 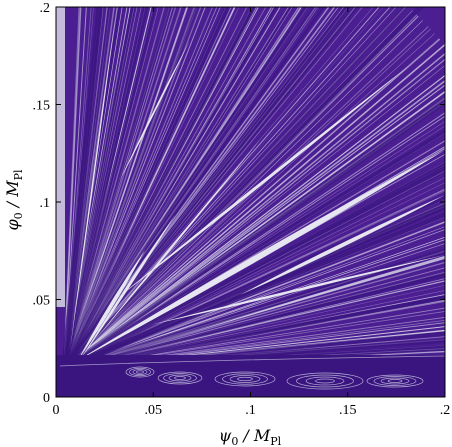 I want to click on y-tick-label: .15, so click(x=42, y=106).